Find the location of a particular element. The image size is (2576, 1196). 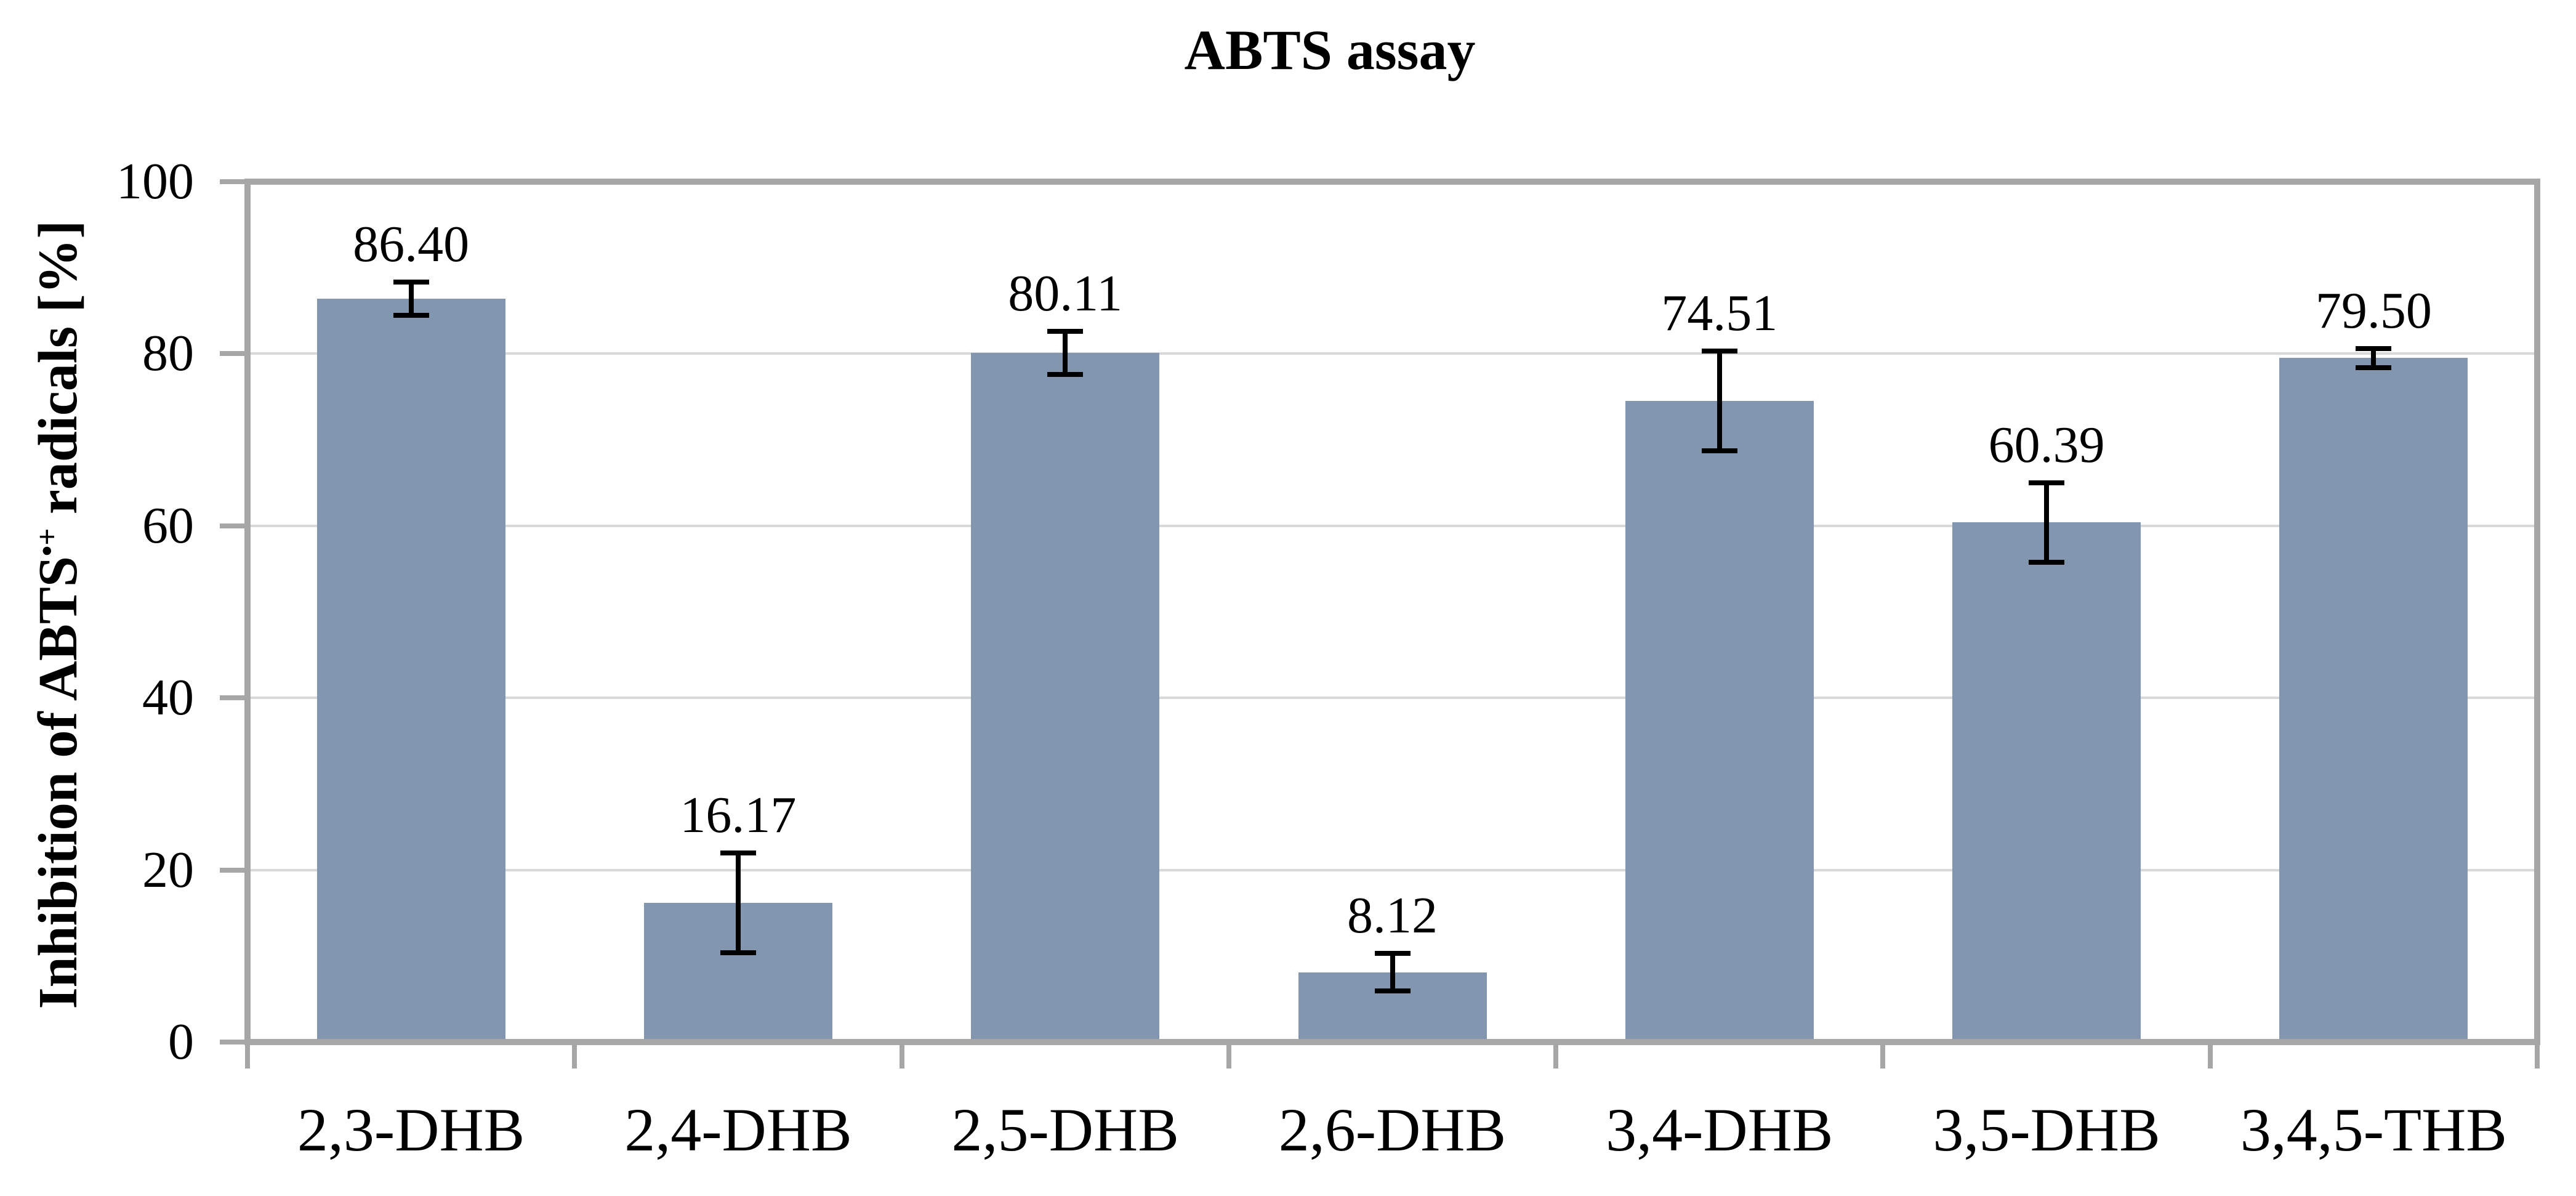

category-label: 2,4-DHB is located at coordinates (738, 1130).